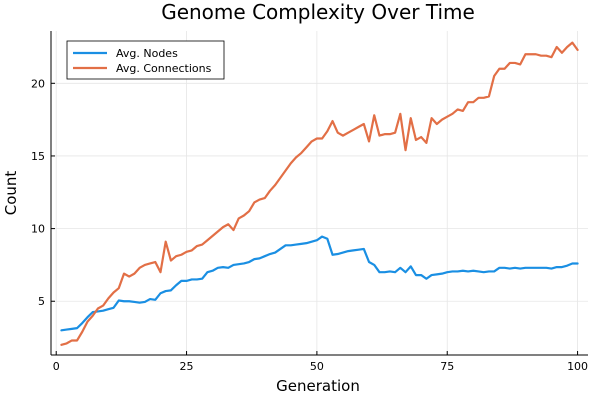  What do you see at coordinates (147, 53) in the screenshot?
I see `legend-label-nodes: Avg. Nodes` at bounding box center [147, 53].